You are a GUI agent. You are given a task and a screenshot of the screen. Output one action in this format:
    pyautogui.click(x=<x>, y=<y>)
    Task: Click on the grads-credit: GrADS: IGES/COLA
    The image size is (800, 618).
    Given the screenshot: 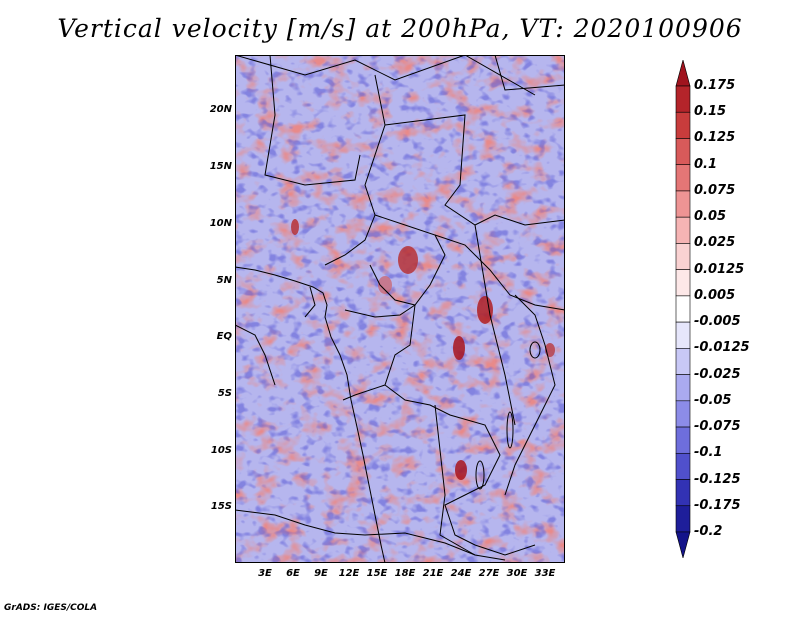 What is the action you would take?
    pyautogui.click(x=51, y=608)
    